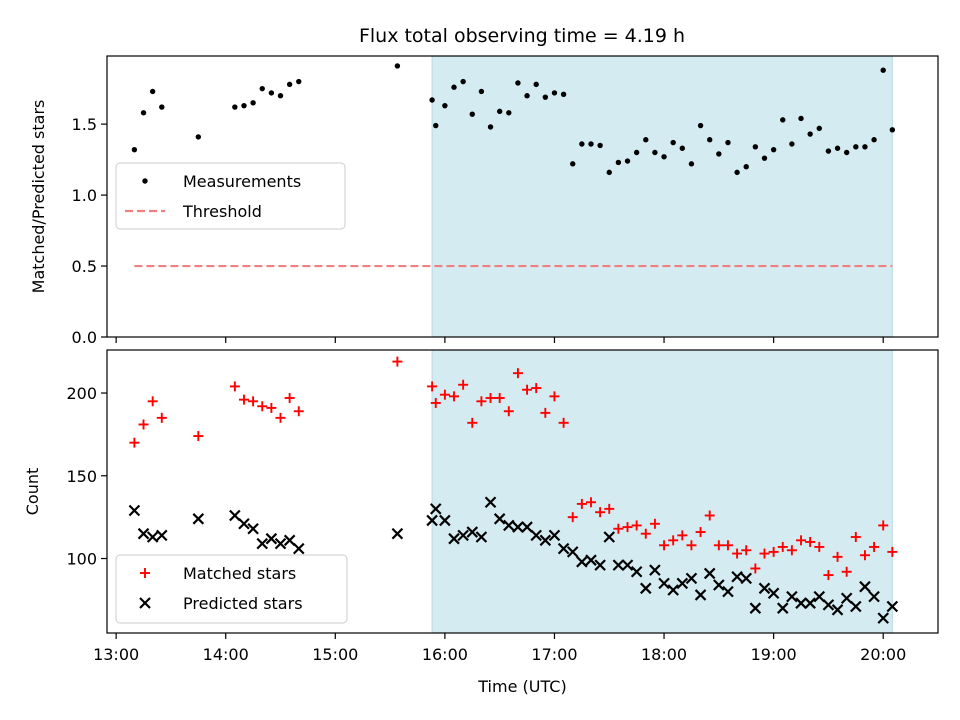 This screenshot has width=960, height=720. What do you see at coordinates (231, 589) in the screenshot?
I see `count-legend` at bounding box center [231, 589].